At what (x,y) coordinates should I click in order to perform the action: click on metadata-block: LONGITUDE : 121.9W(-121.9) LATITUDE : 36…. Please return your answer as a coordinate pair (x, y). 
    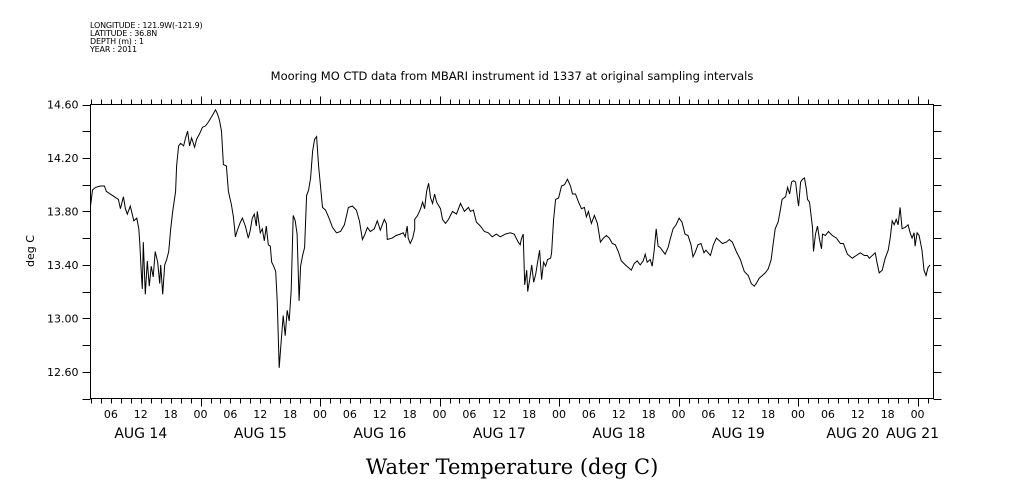
    Looking at the image, I should click on (146, 37).